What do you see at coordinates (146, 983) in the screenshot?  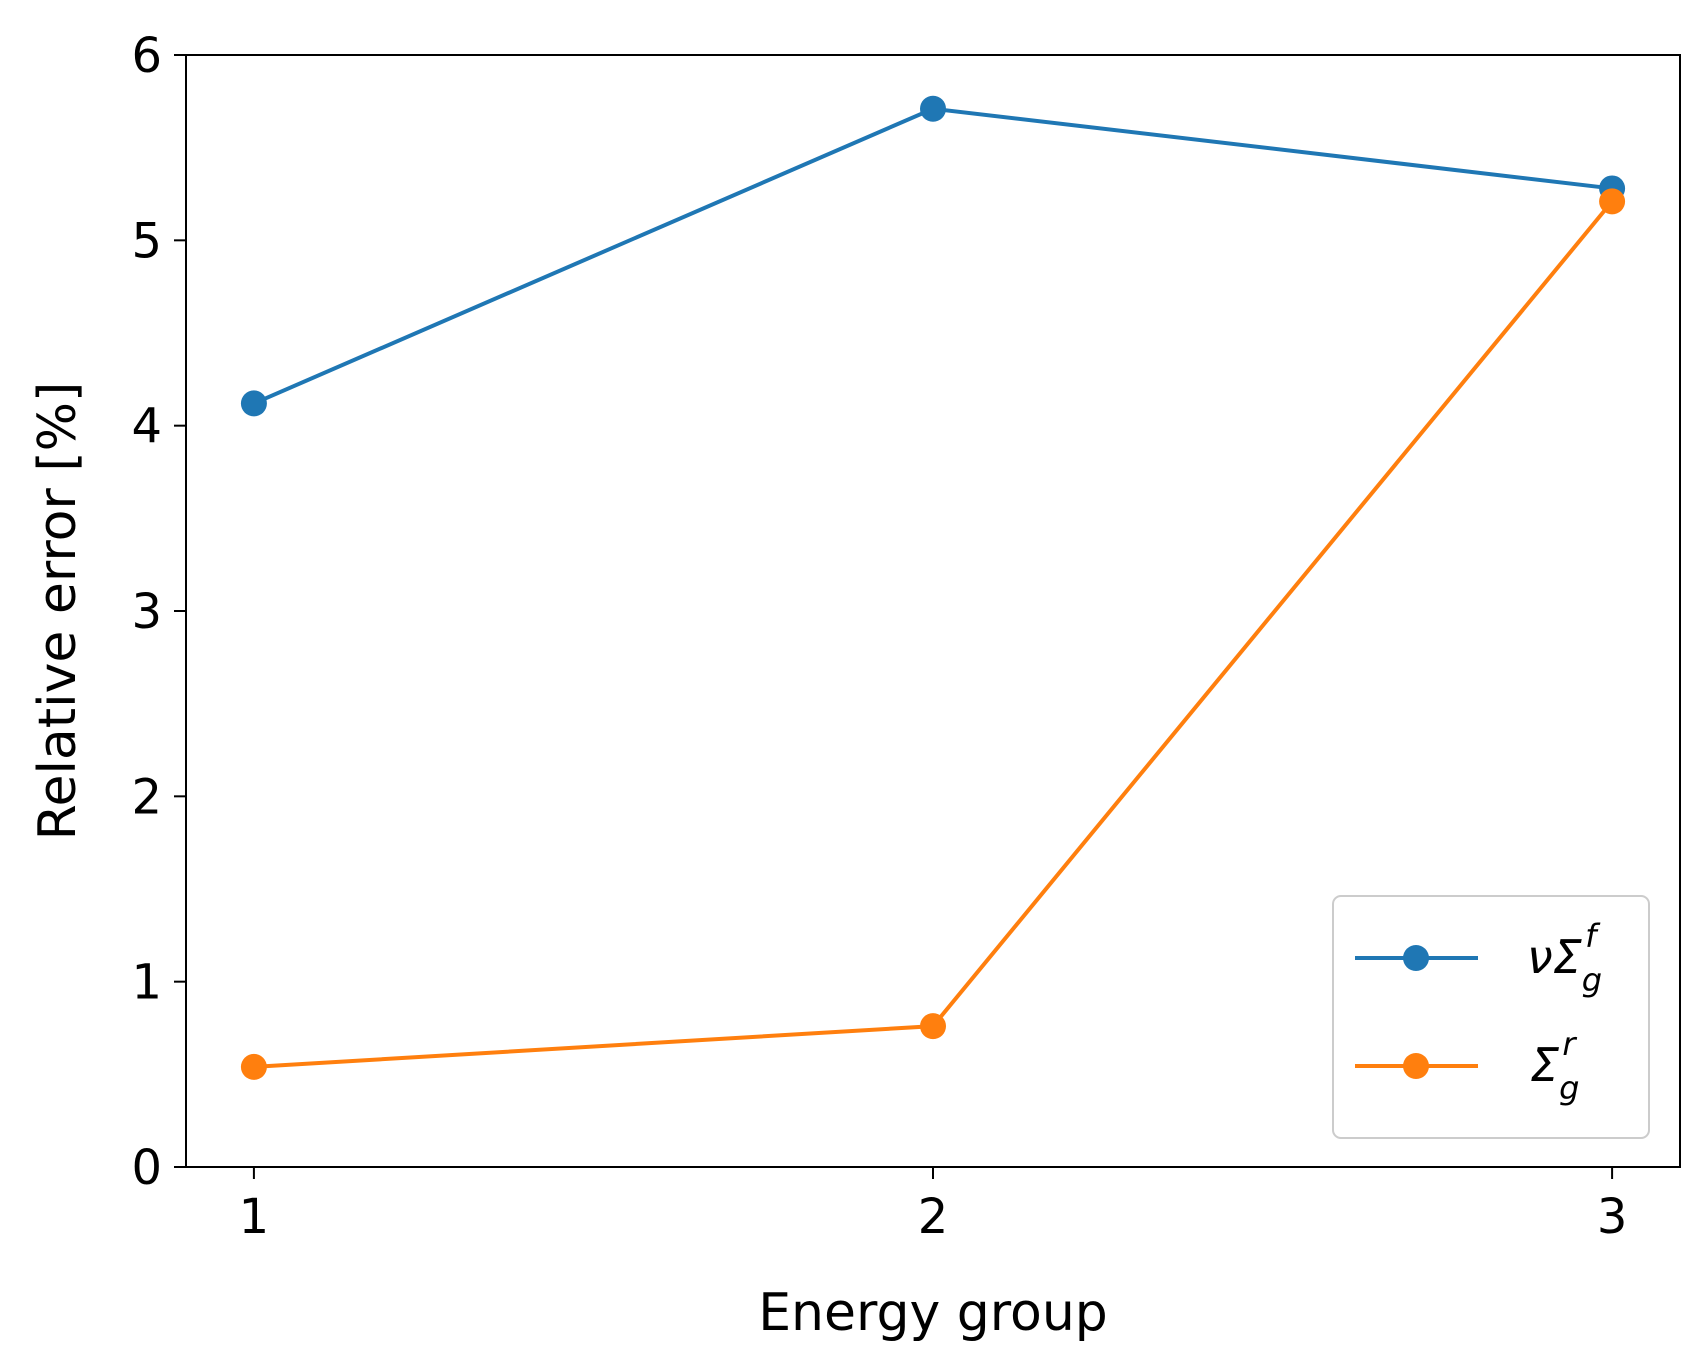 I see `y-tick-label: 1` at bounding box center [146, 983].